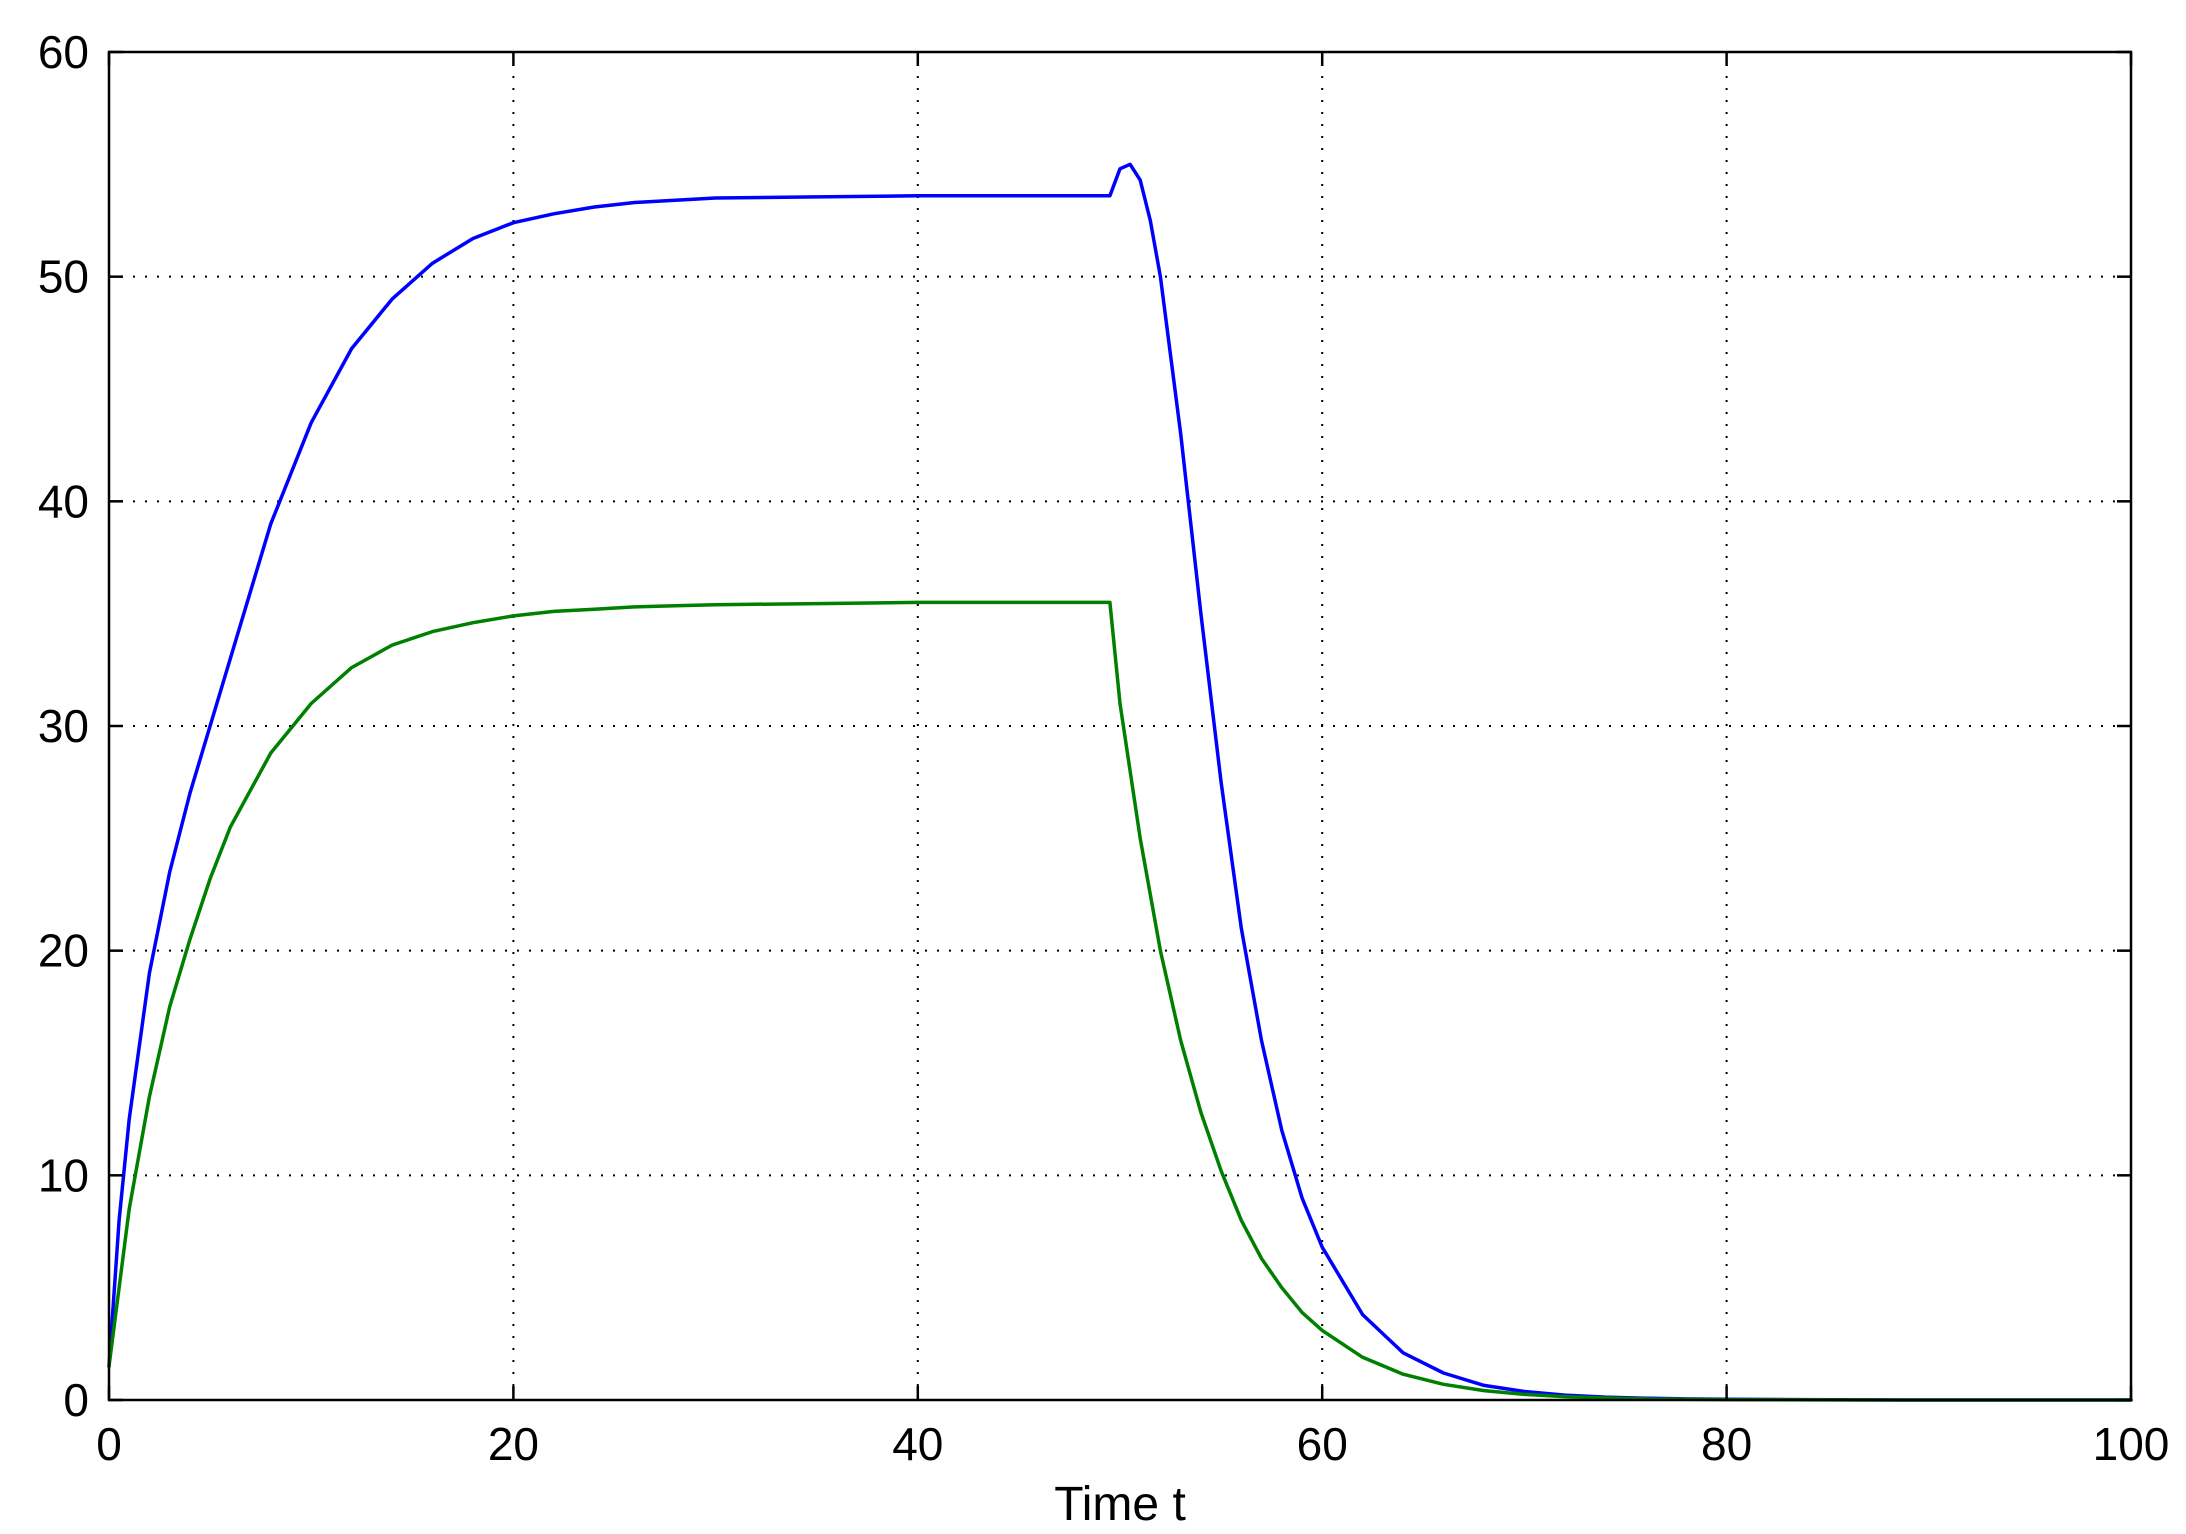 The height and width of the screenshot is (1534, 2186). What do you see at coordinates (109, 1444) in the screenshot?
I see `x-tick-label: 0` at bounding box center [109, 1444].